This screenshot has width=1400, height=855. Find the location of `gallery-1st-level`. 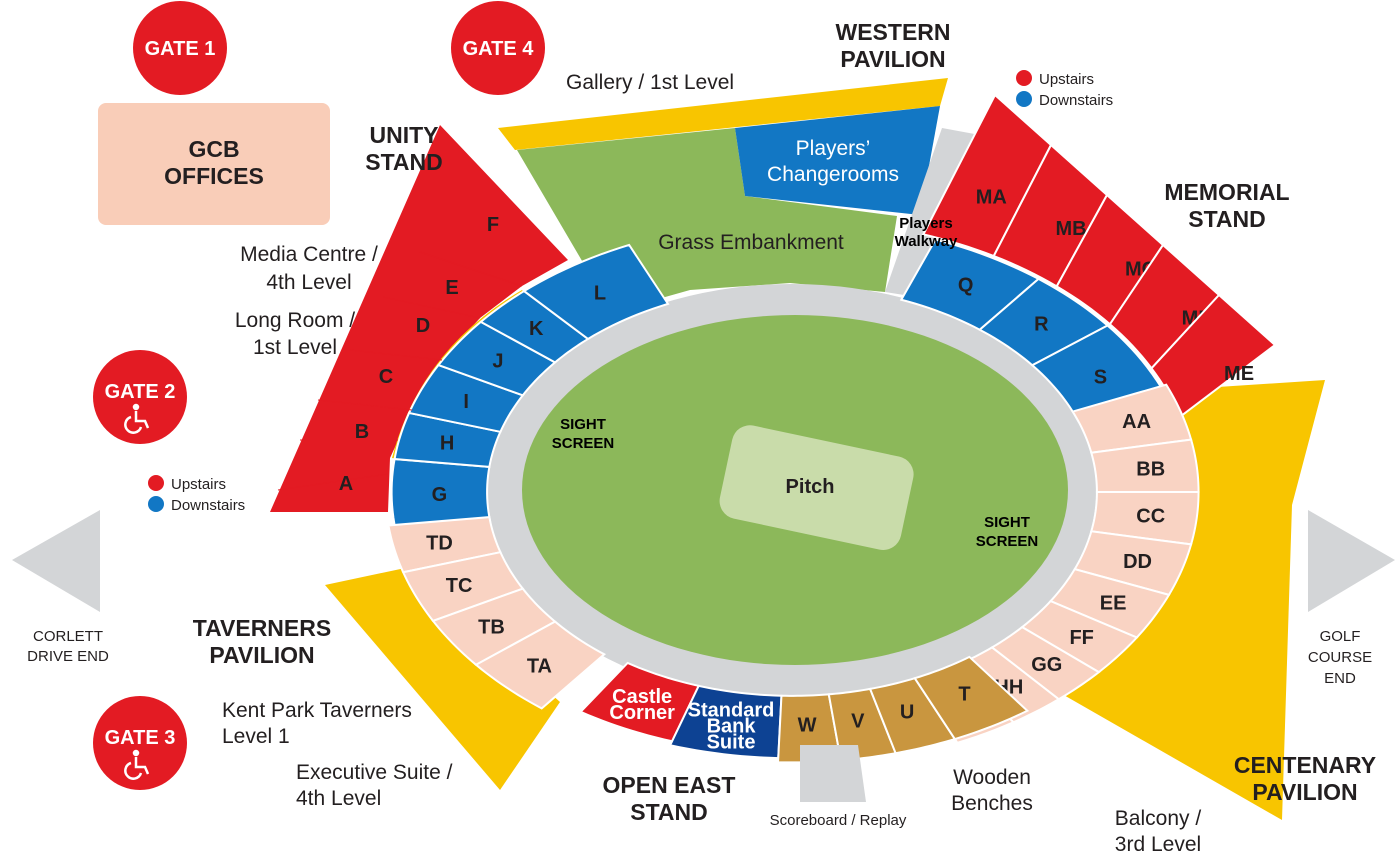

gallery-1st-level is located at coordinates (723, 114).